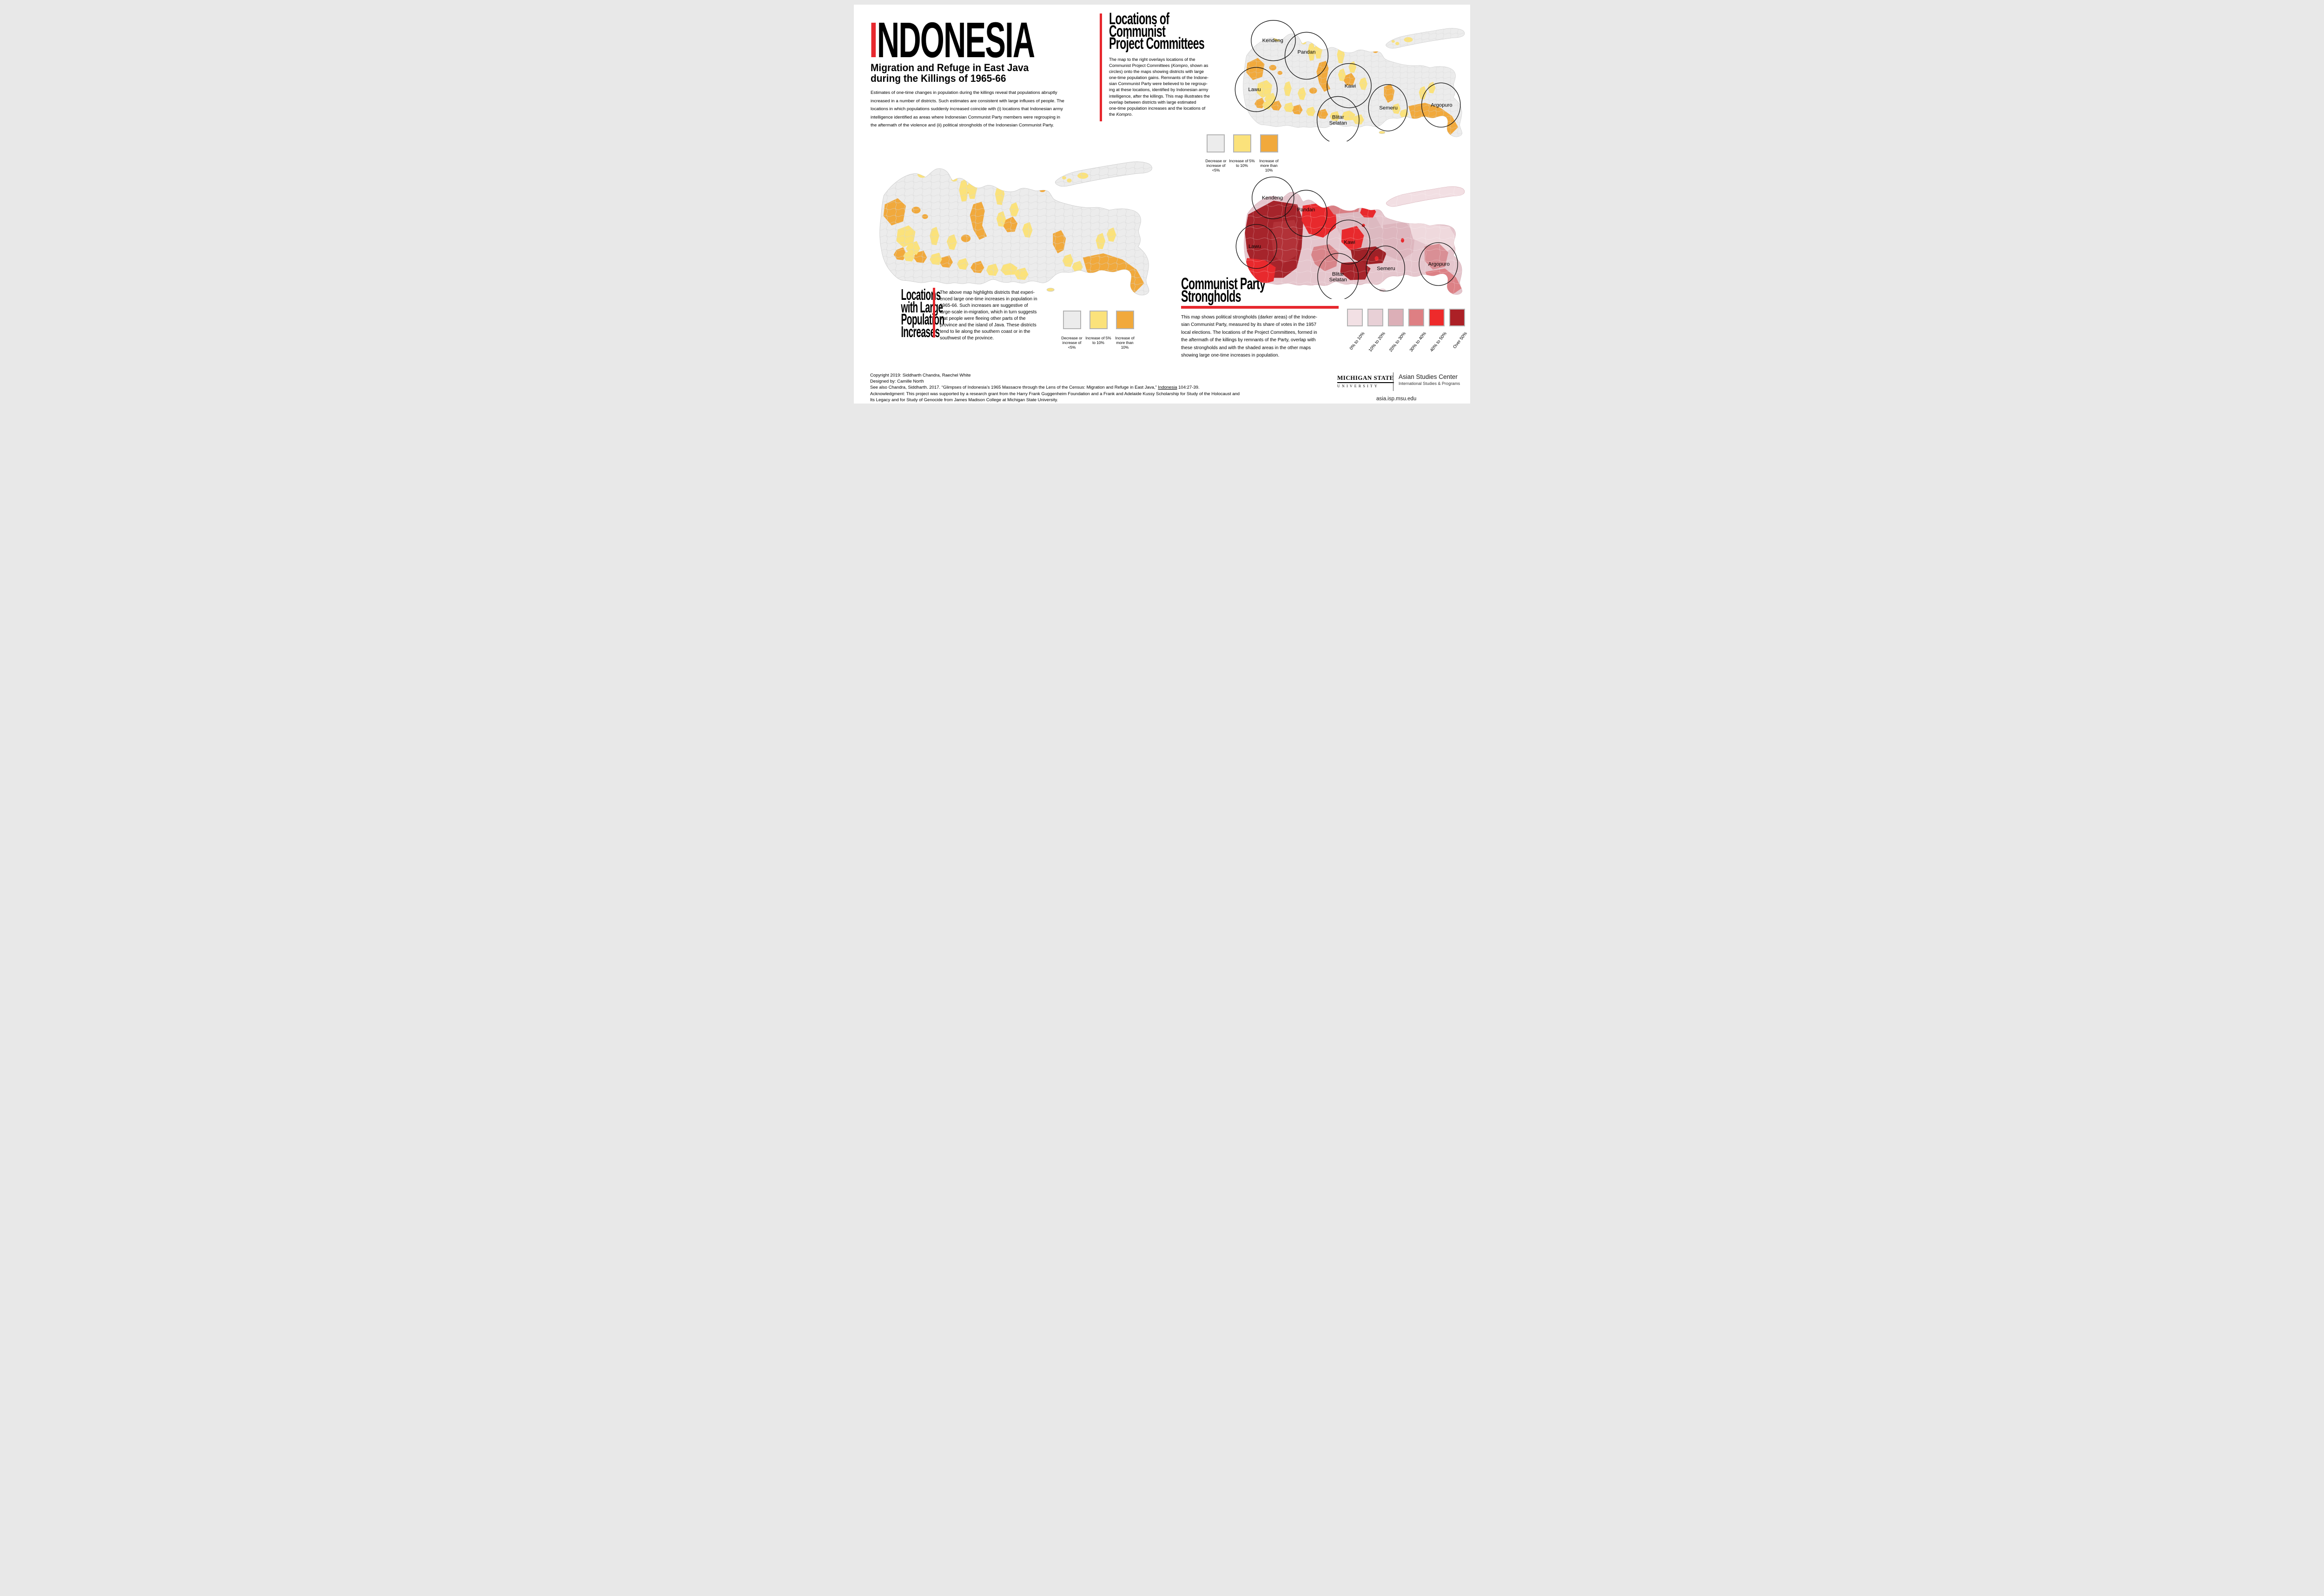 The image size is (2324, 1596). I want to click on legend-label-30-40: 30% to 40%, so click(1417, 342).